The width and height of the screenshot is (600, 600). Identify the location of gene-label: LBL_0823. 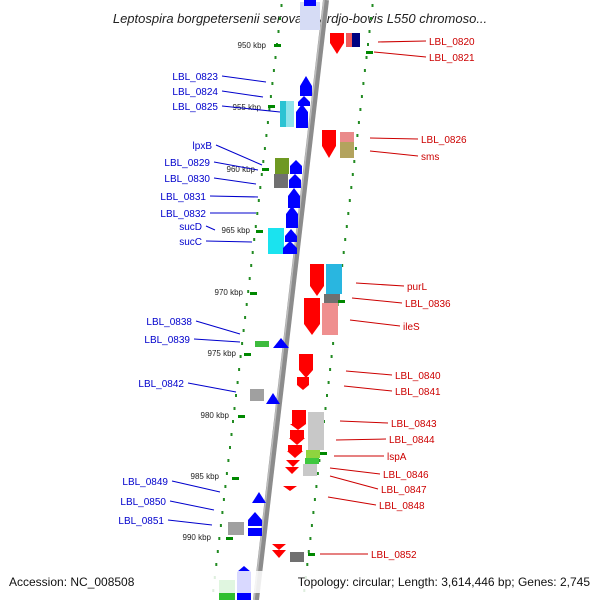
(195, 77).